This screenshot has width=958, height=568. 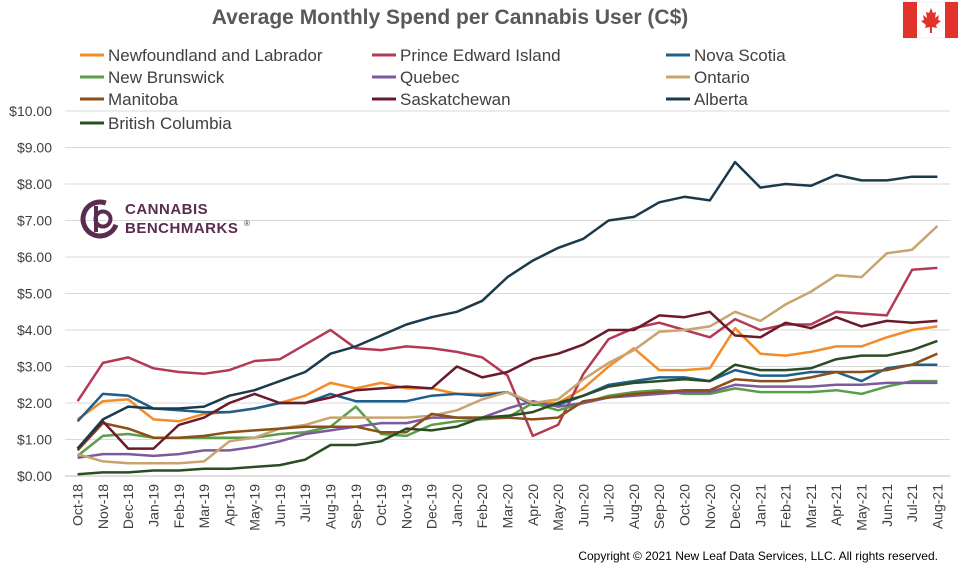 What do you see at coordinates (331, 506) in the screenshot?
I see `x-tick-label: Aug-19` at bounding box center [331, 506].